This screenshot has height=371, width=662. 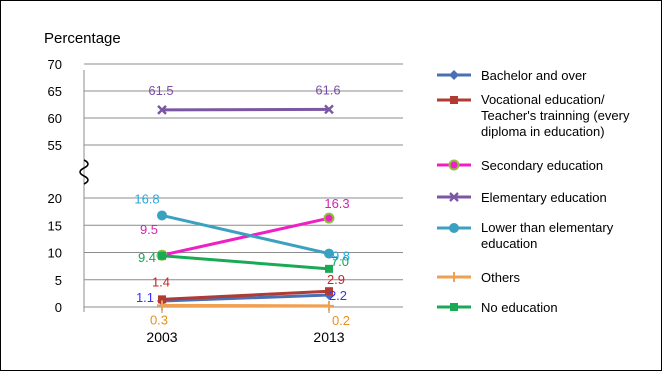 I want to click on data-label: 1.1, so click(x=145, y=297).